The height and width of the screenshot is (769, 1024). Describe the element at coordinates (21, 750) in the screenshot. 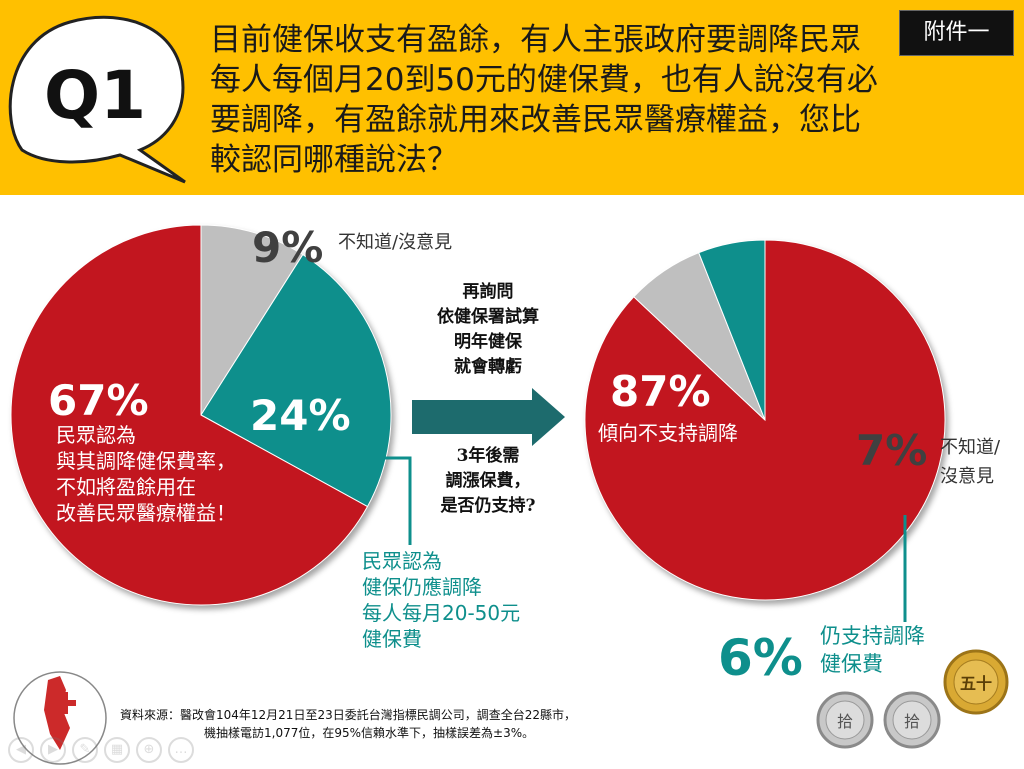

I see `prev-slide-icon: ◀` at that location.